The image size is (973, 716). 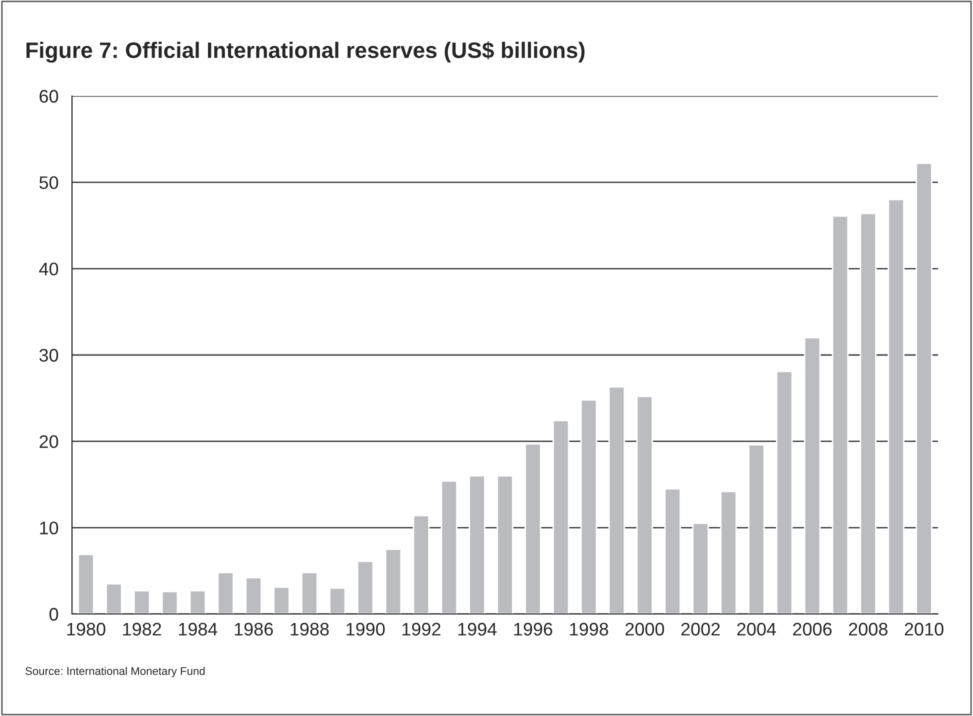 I want to click on x-tick-label: 1984, so click(x=198, y=629).